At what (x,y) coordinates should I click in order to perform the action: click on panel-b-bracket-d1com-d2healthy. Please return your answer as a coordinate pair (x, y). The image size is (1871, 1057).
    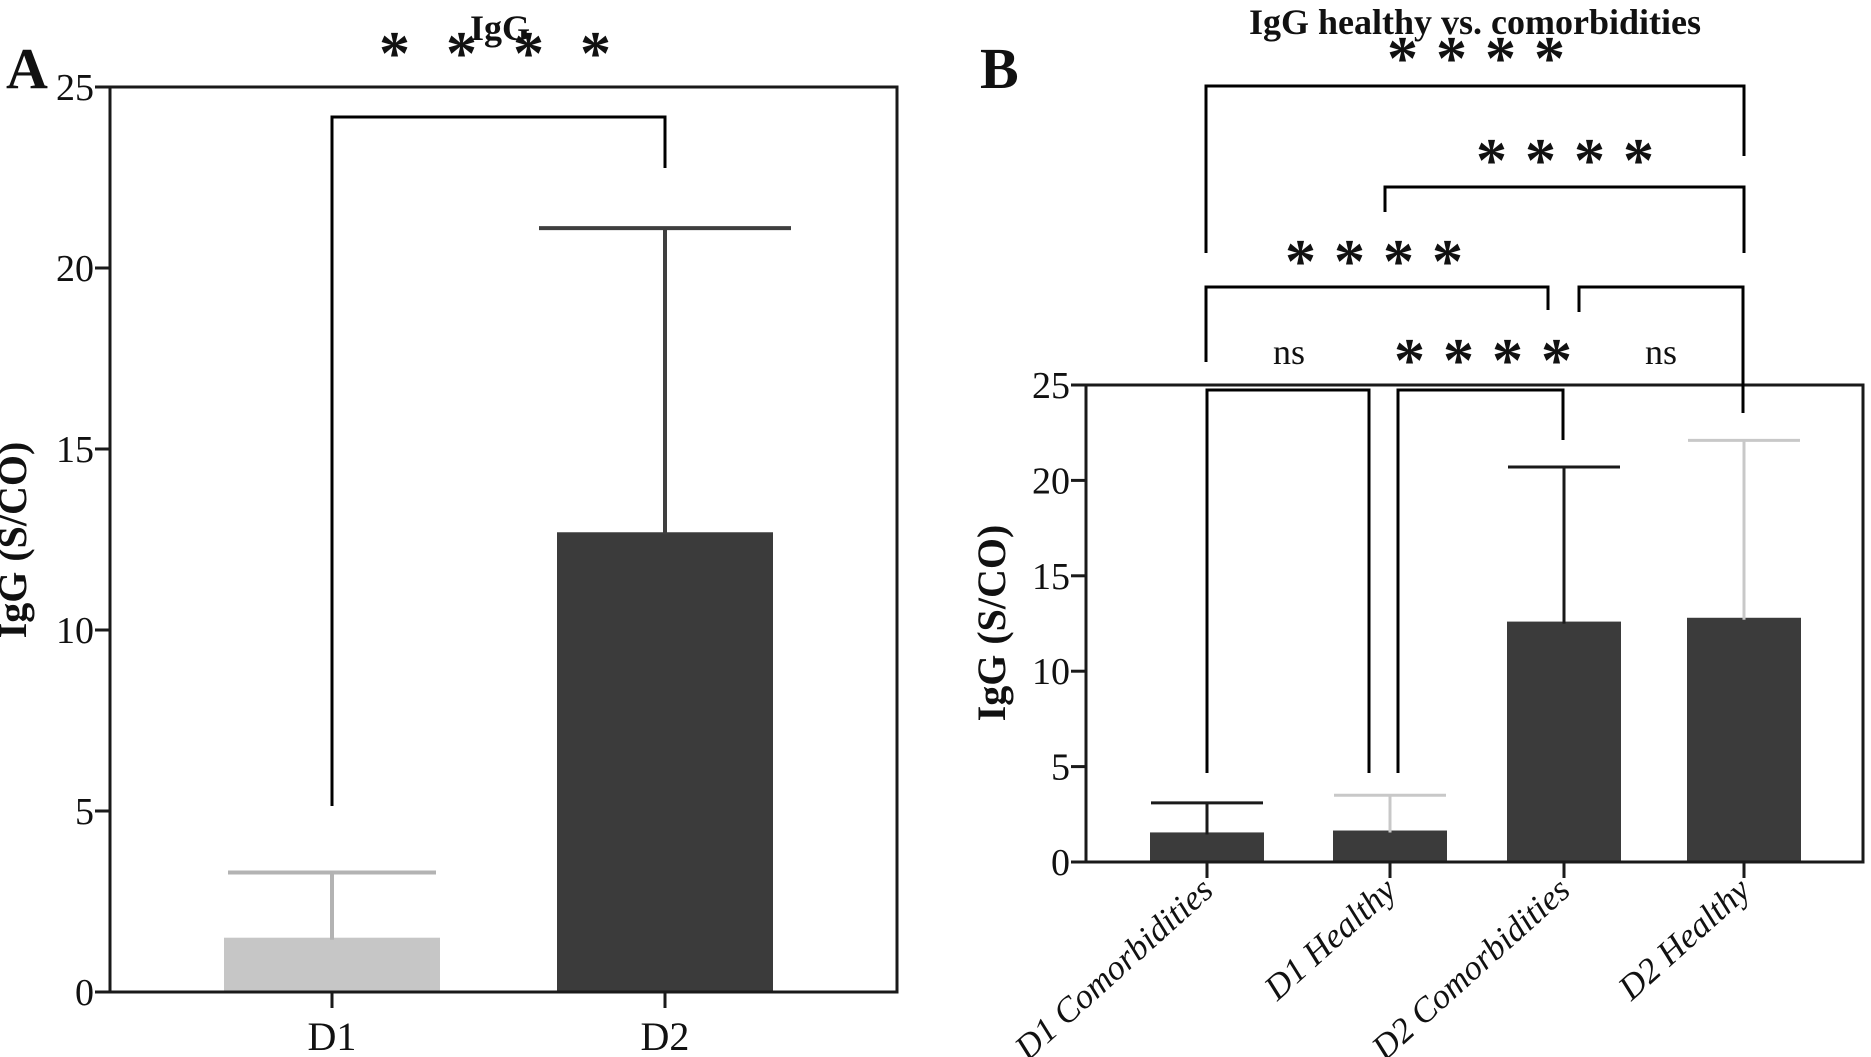
    Looking at the image, I should click on (1475, 168).